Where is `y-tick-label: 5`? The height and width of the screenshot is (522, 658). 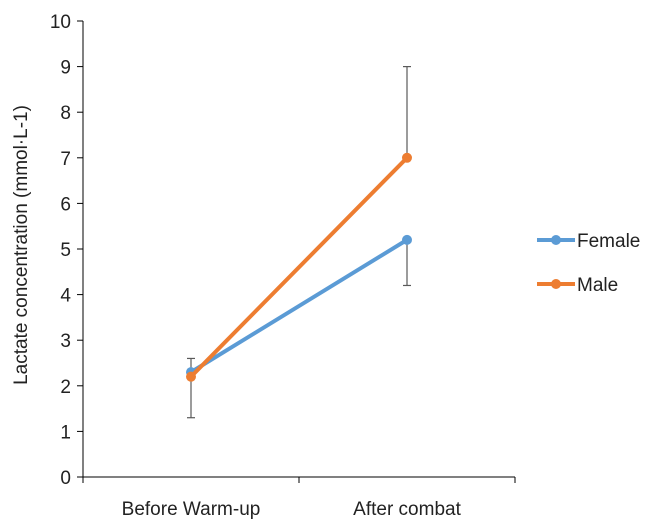 y-tick-label: 5 is located at coordinates (65, 250).